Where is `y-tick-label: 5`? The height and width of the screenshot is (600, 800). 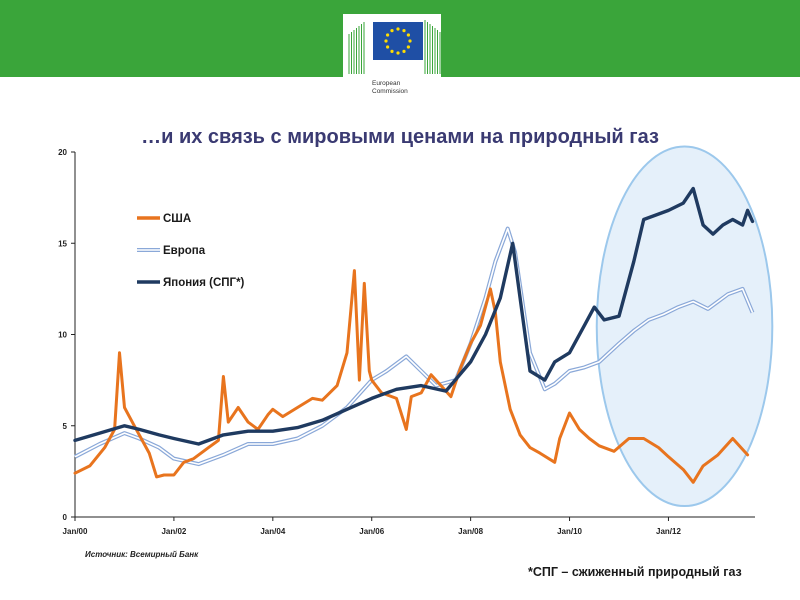
y-tick-label: 5 is located at coordinates (65, 426).